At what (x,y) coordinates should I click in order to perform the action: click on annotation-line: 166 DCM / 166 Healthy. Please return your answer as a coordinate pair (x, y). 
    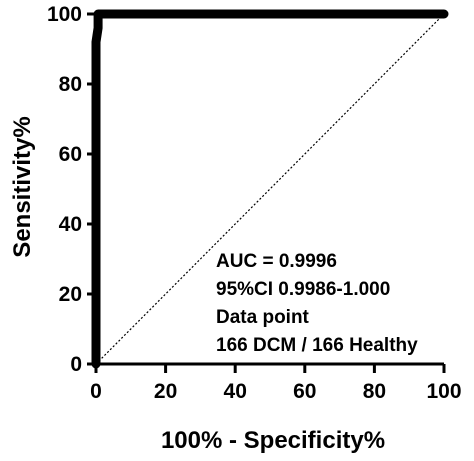
    Looking at the image, I should click on (317, 345).